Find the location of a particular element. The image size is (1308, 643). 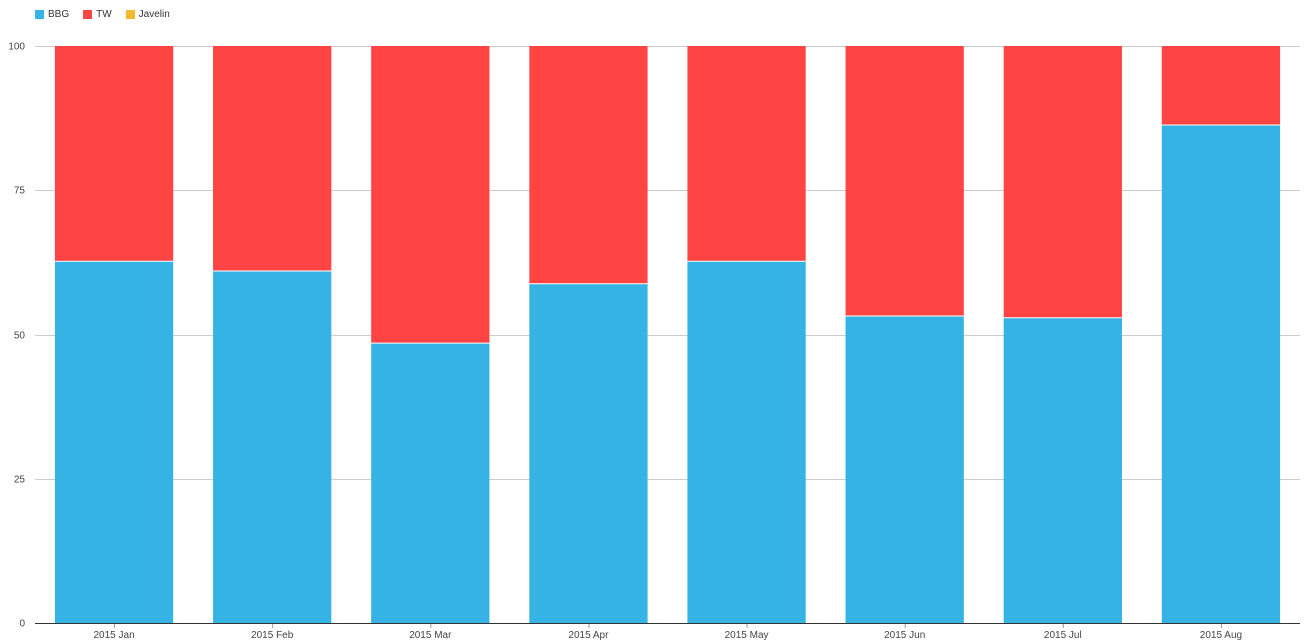

legend-label-javelin: Javelin is located at coordinates (154, 14).